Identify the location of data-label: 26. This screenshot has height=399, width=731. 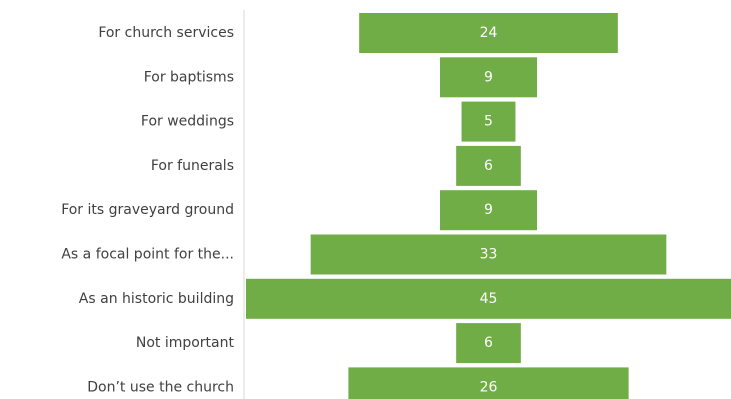
(489, 387).